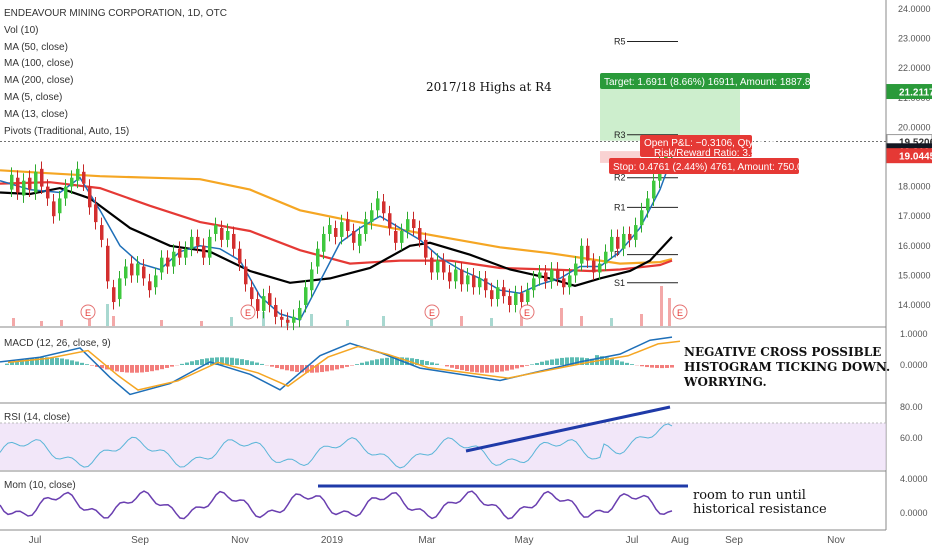 The width and height of the screenshot is (932, 550). What do you see at coordinates (620, 157) in the screenshot?
I see `stop-zone` at bounding box center [620, 157].